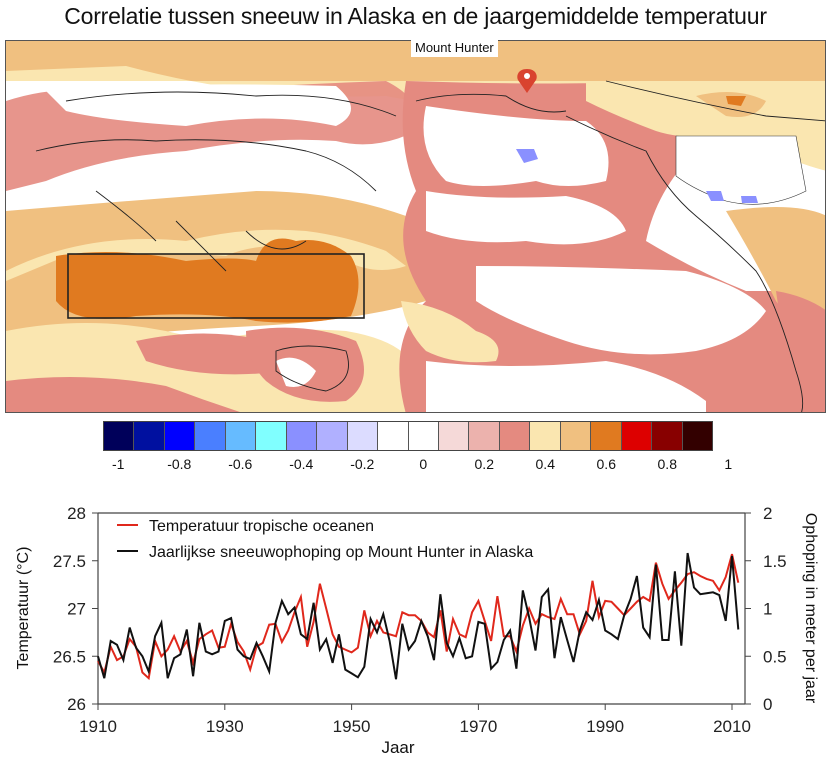  What do you see at coordinates (775, 656) in the screenshot?
I see `y-tick-label-right: 0.5` at bounding box center [775, 656].